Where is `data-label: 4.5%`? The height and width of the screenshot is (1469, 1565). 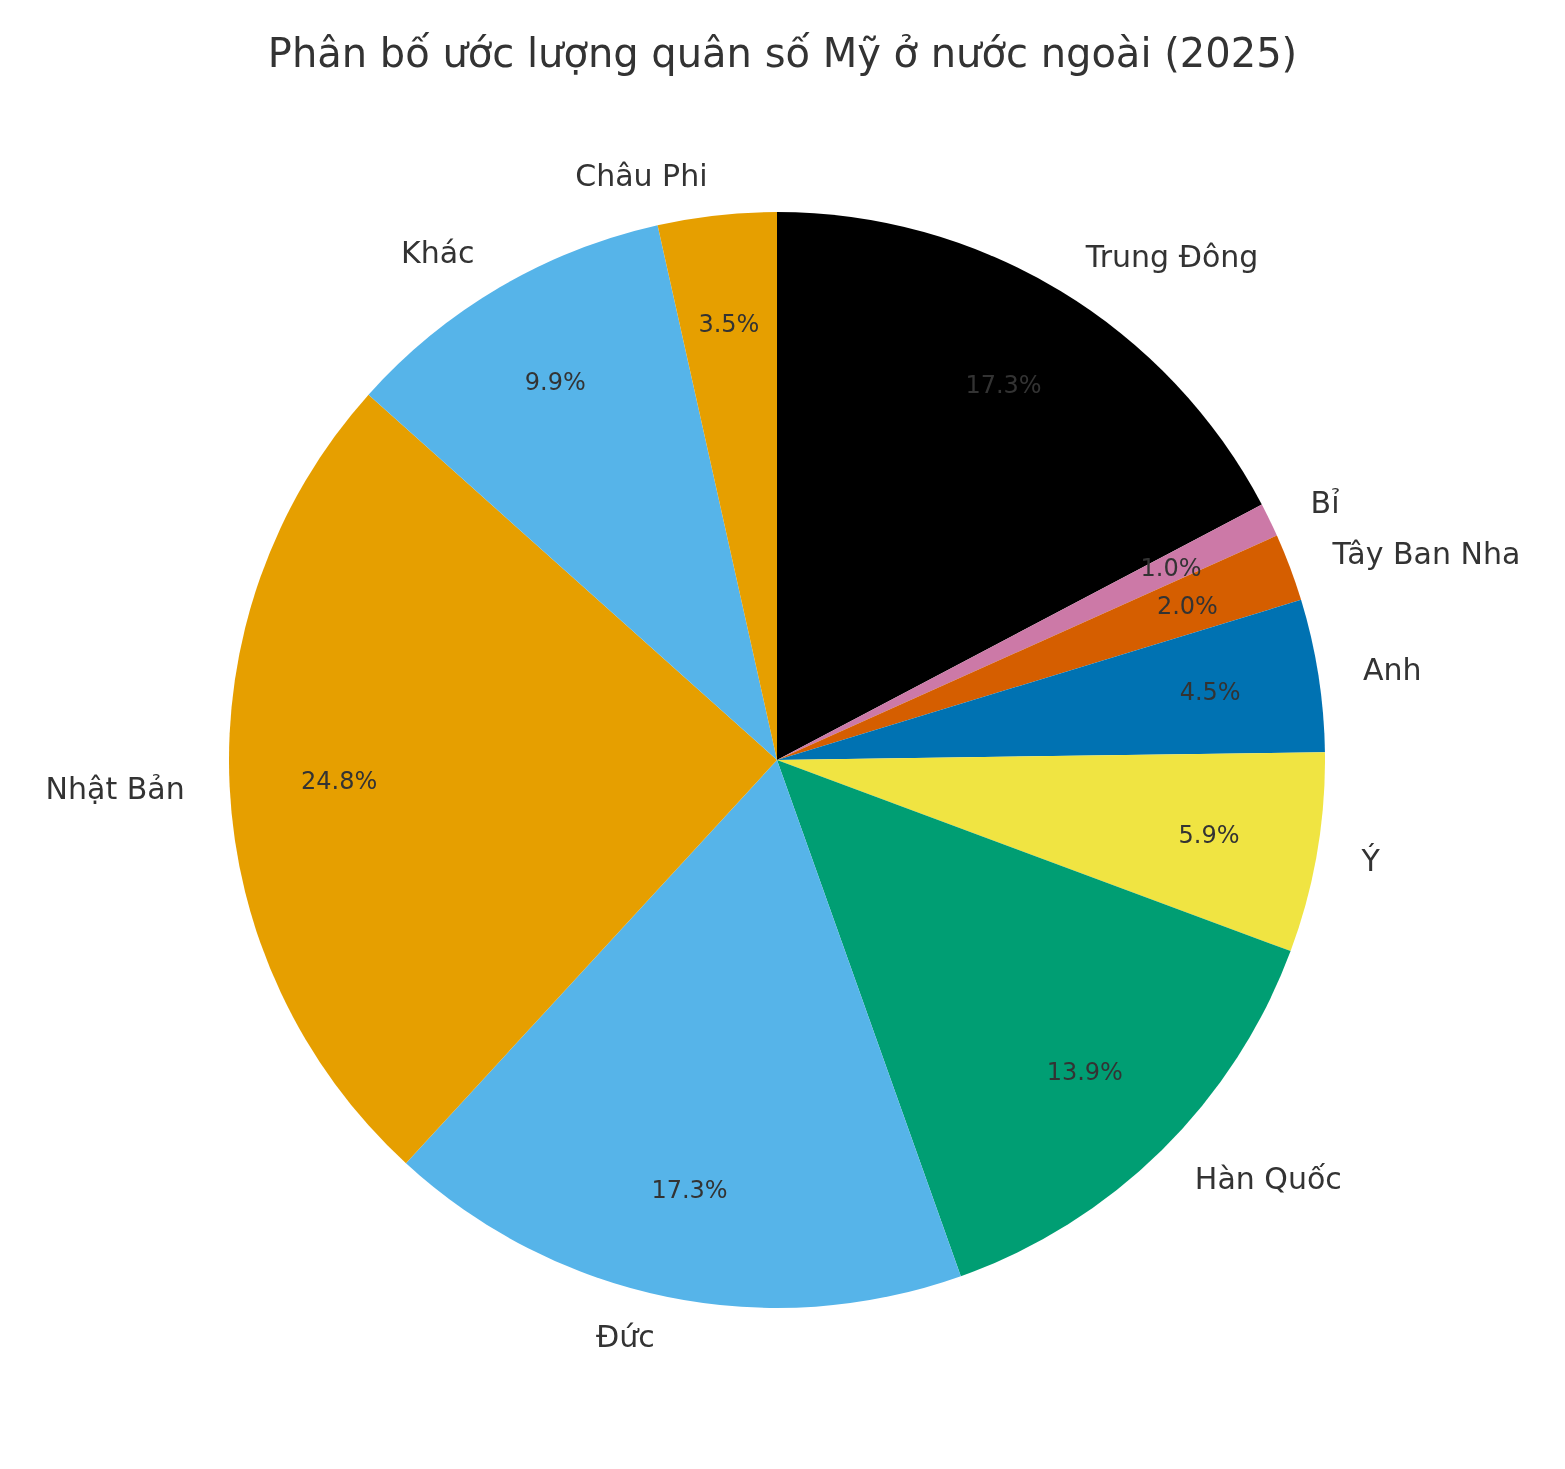
data-label: 4.5% is located at coordinates (1210, 692).